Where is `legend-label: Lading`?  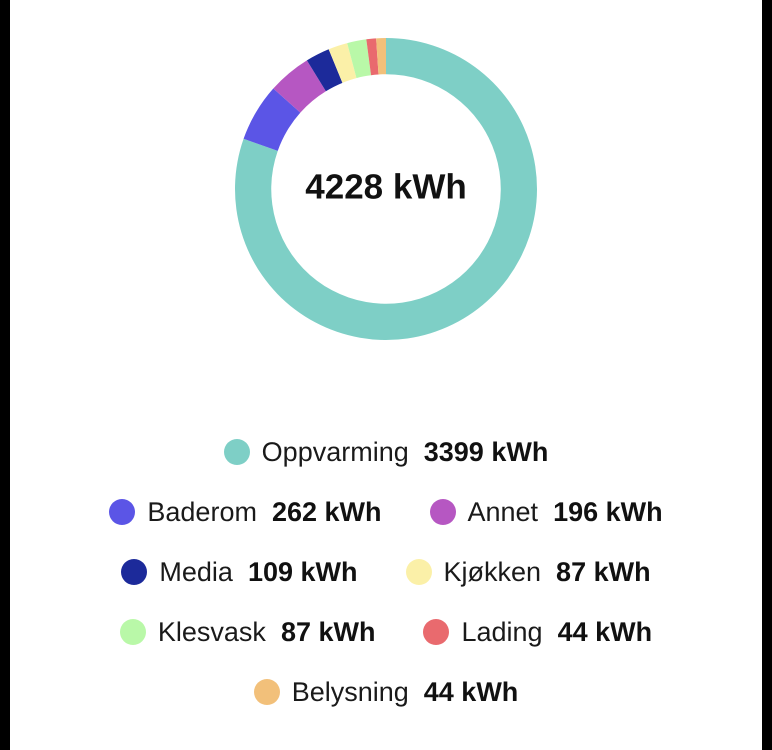 legend-label: Lading is located at coordinates (502, 632).